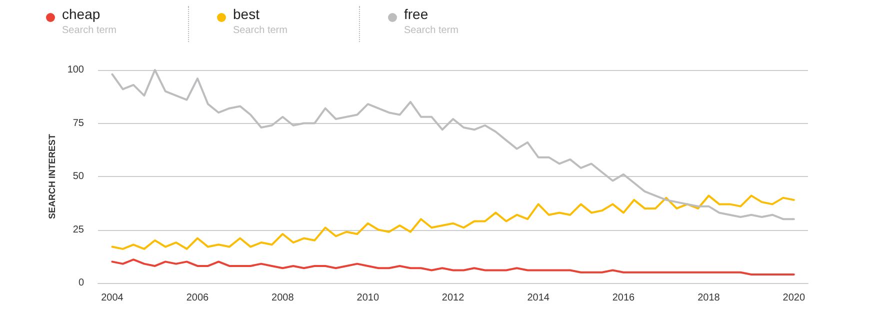 The width and height of the screenshot is (875, 320). Describe the element at coordinates (453, 298) in the screenshot. I see `x-tick-label: 2012` at that location.